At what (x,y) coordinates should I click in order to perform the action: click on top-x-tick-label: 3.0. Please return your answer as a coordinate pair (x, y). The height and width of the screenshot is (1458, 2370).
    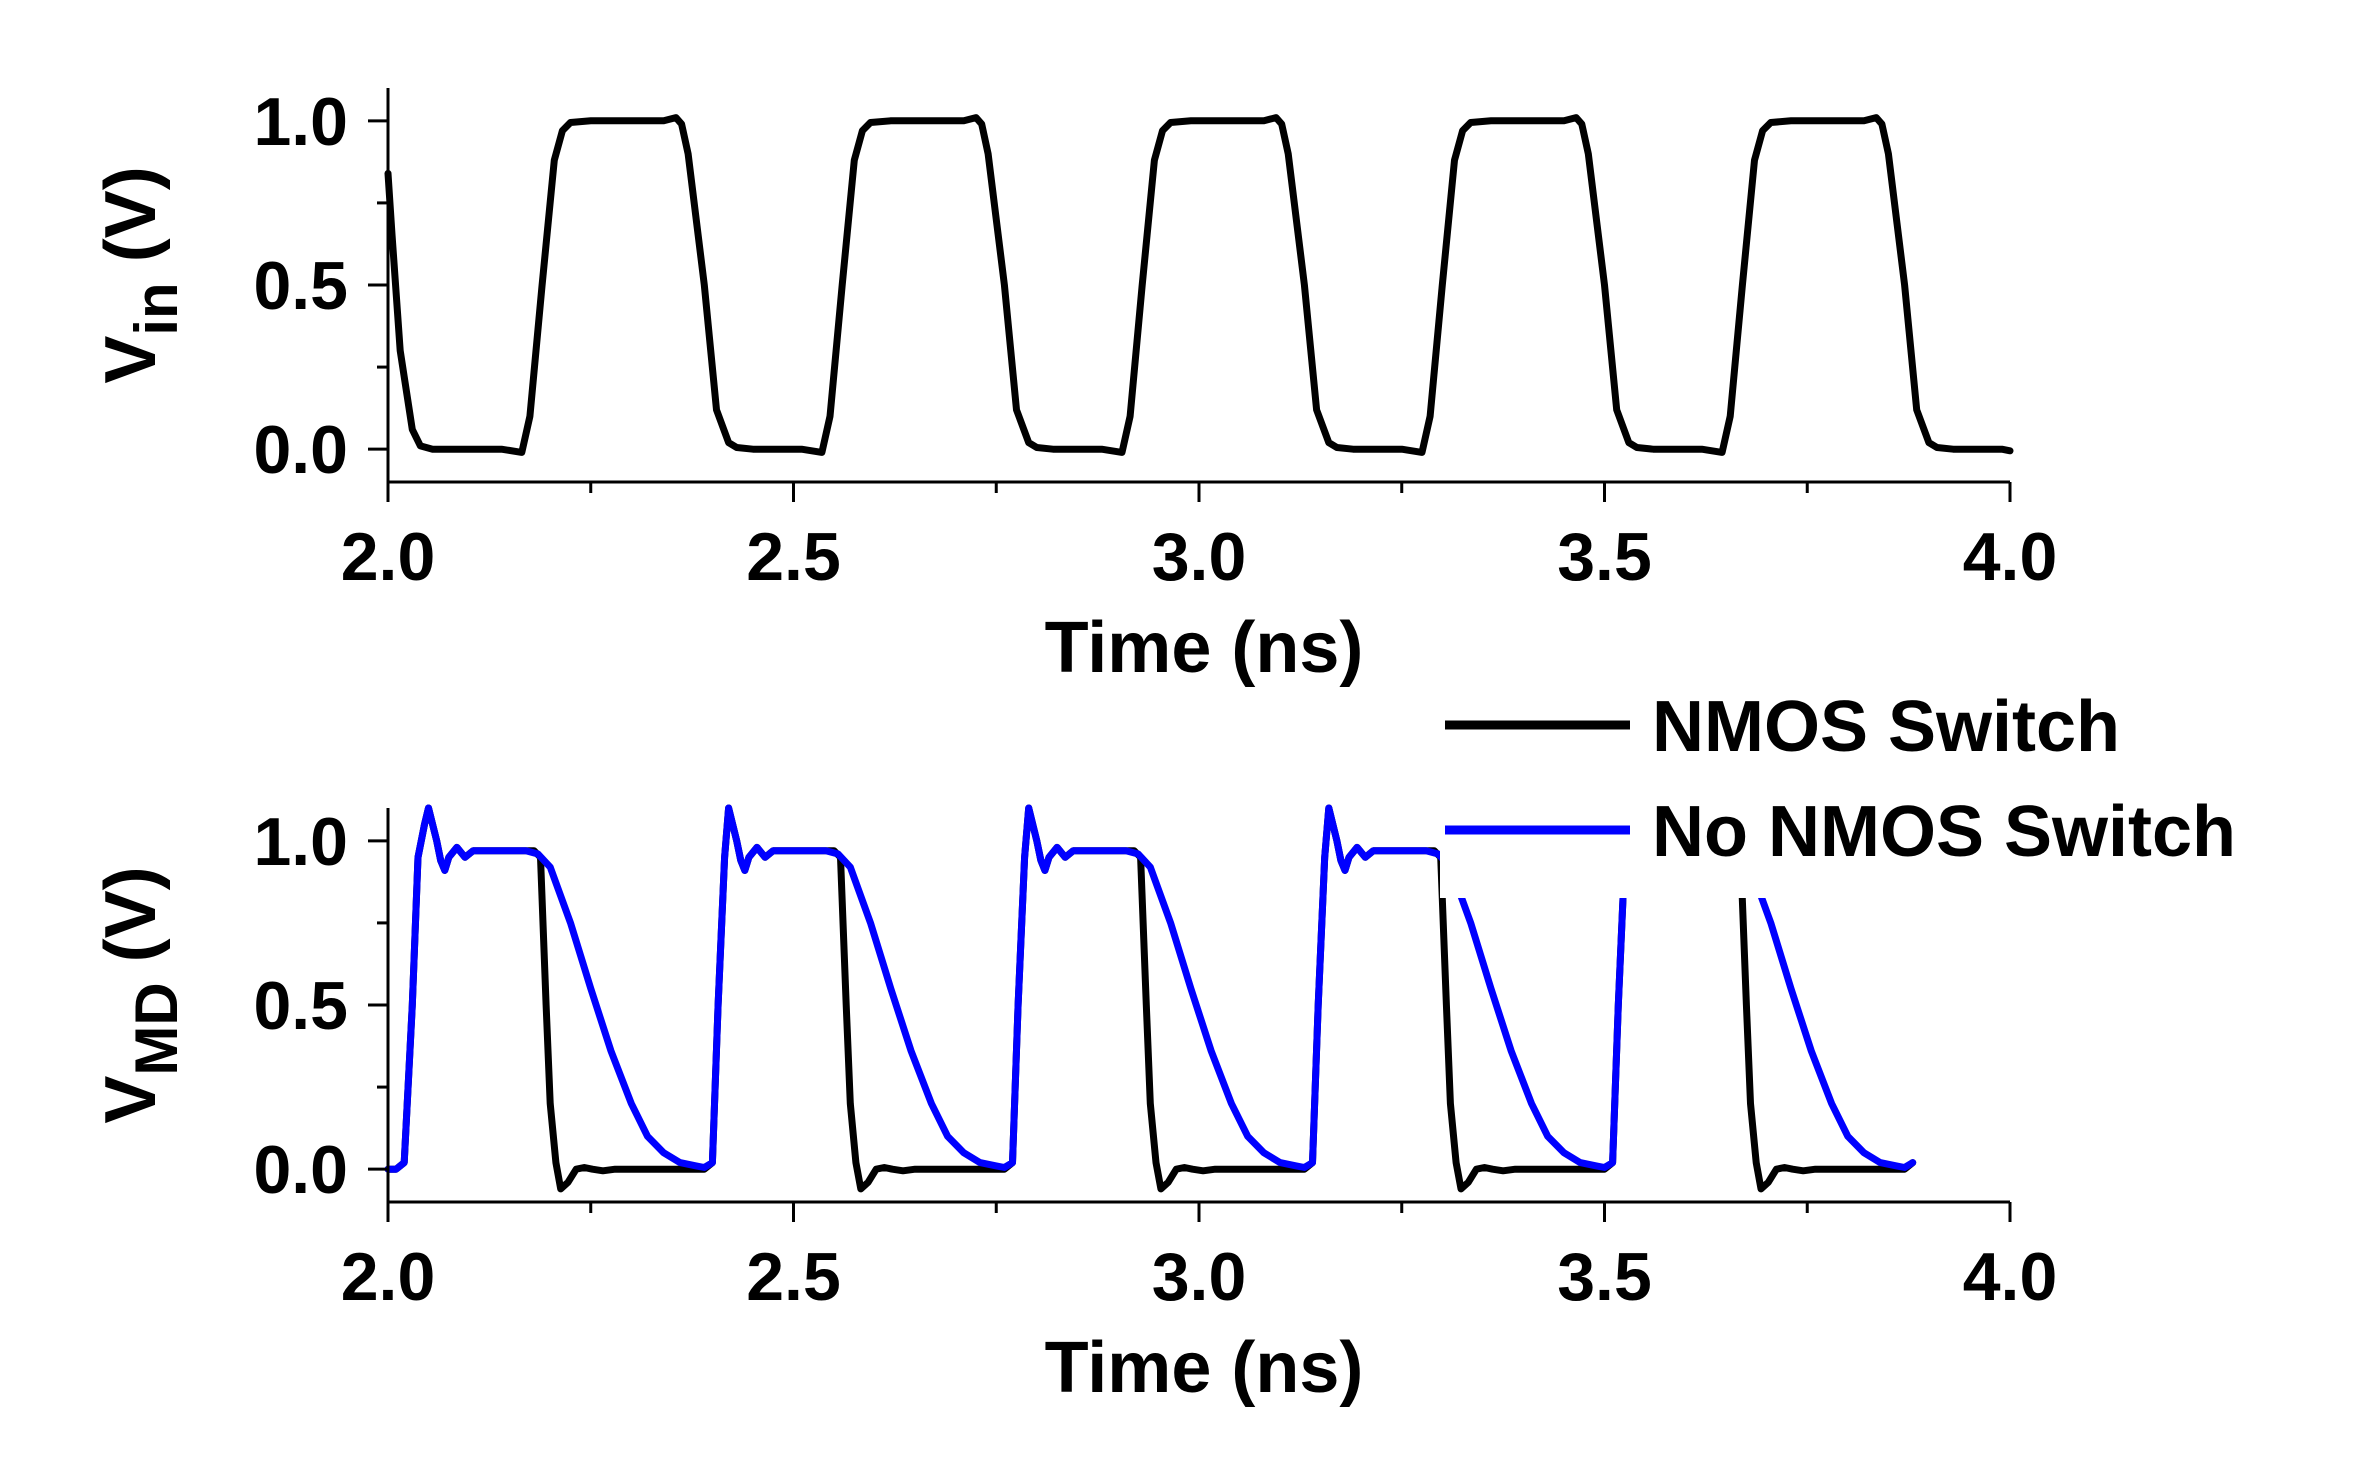
    Looking at the image, I should click on (1199, 557).